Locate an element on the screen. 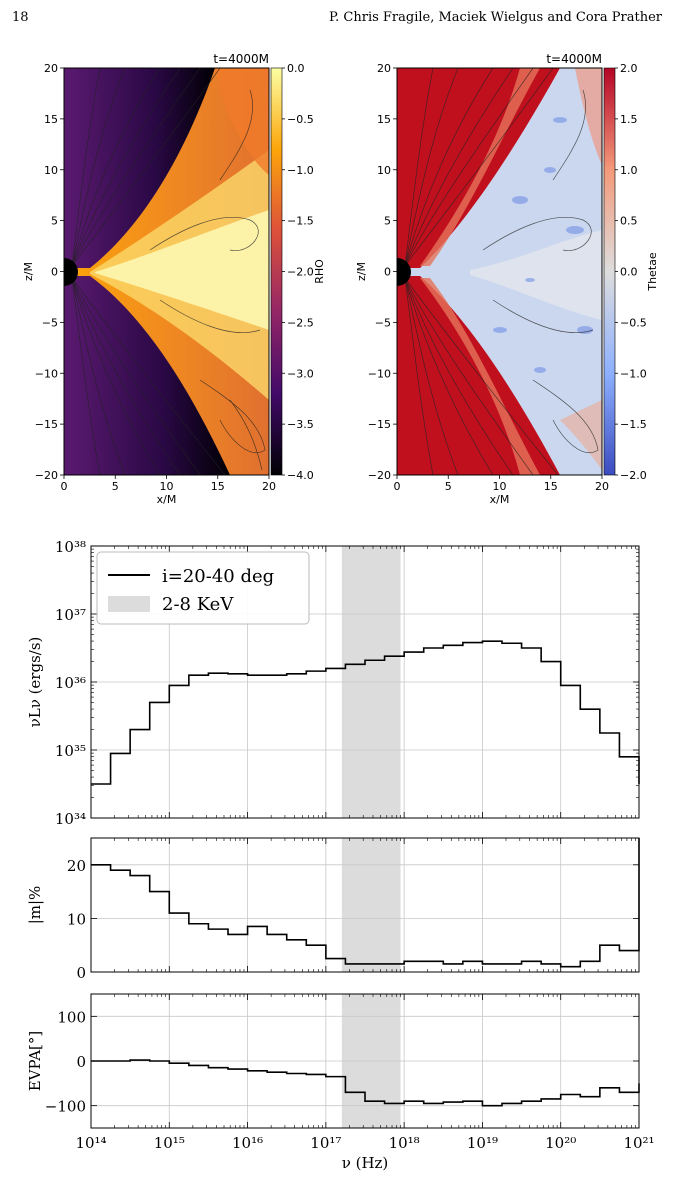 This screenshot has width=674, height=1180. legend-entry-inclination: i=20-40 deg is located at coordinates (218, 576).